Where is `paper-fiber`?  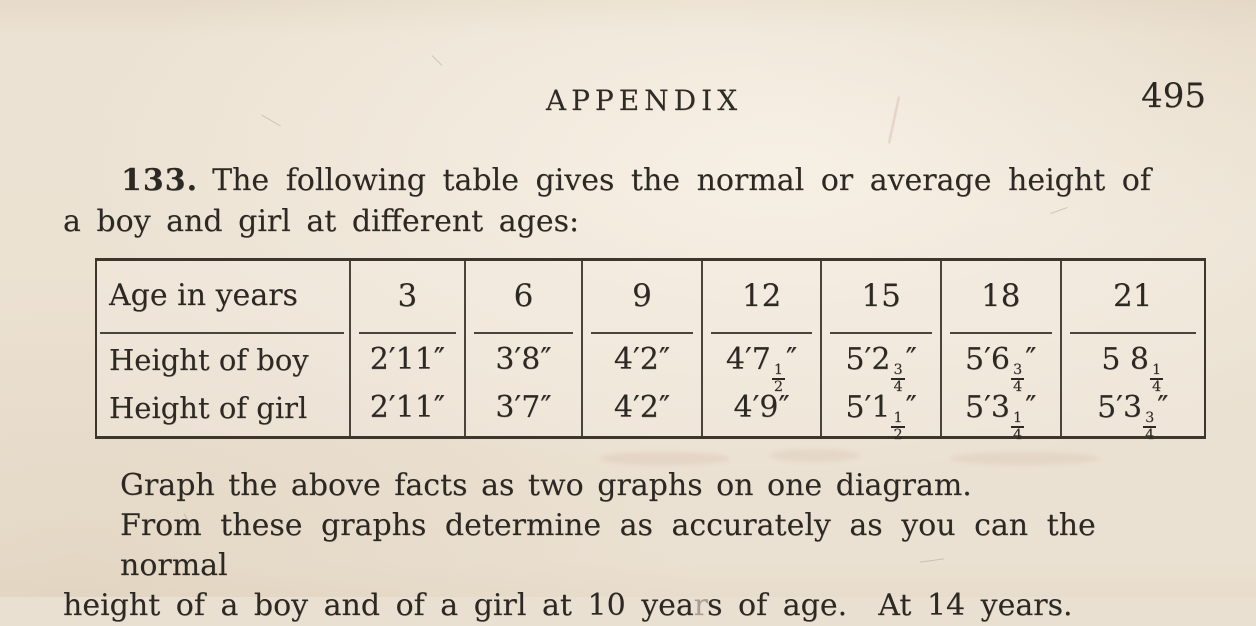 paper-fiber is located at coordinates (437, 60).